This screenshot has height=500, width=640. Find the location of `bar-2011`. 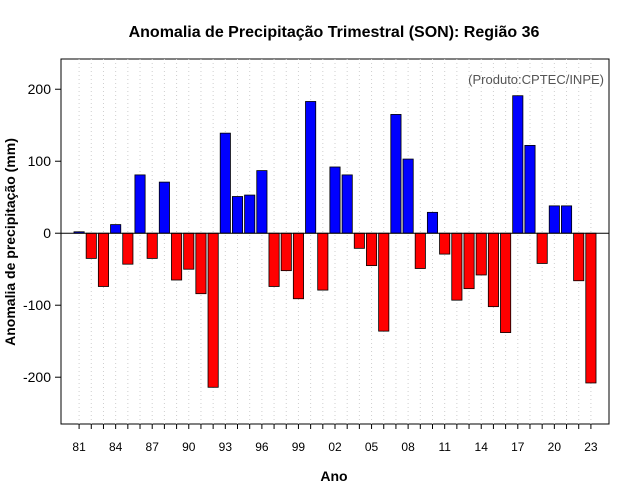

bar-2011 is located at coordinates (445, 243).